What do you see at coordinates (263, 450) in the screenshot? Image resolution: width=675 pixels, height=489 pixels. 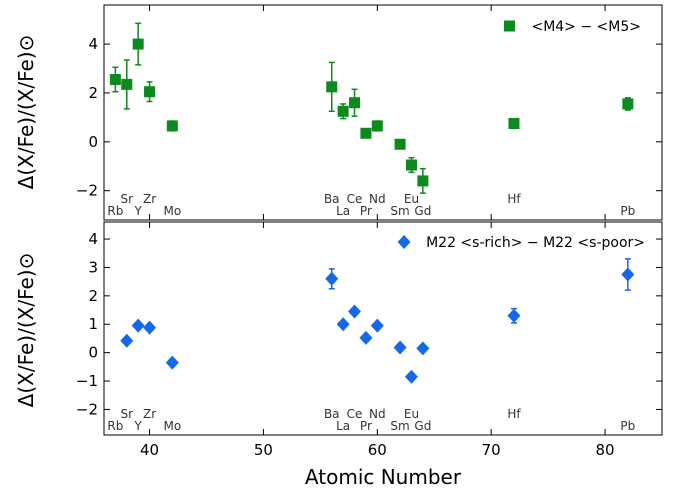 I see `bottom-x-tick-label: 50` at bounding box center [263, 450].